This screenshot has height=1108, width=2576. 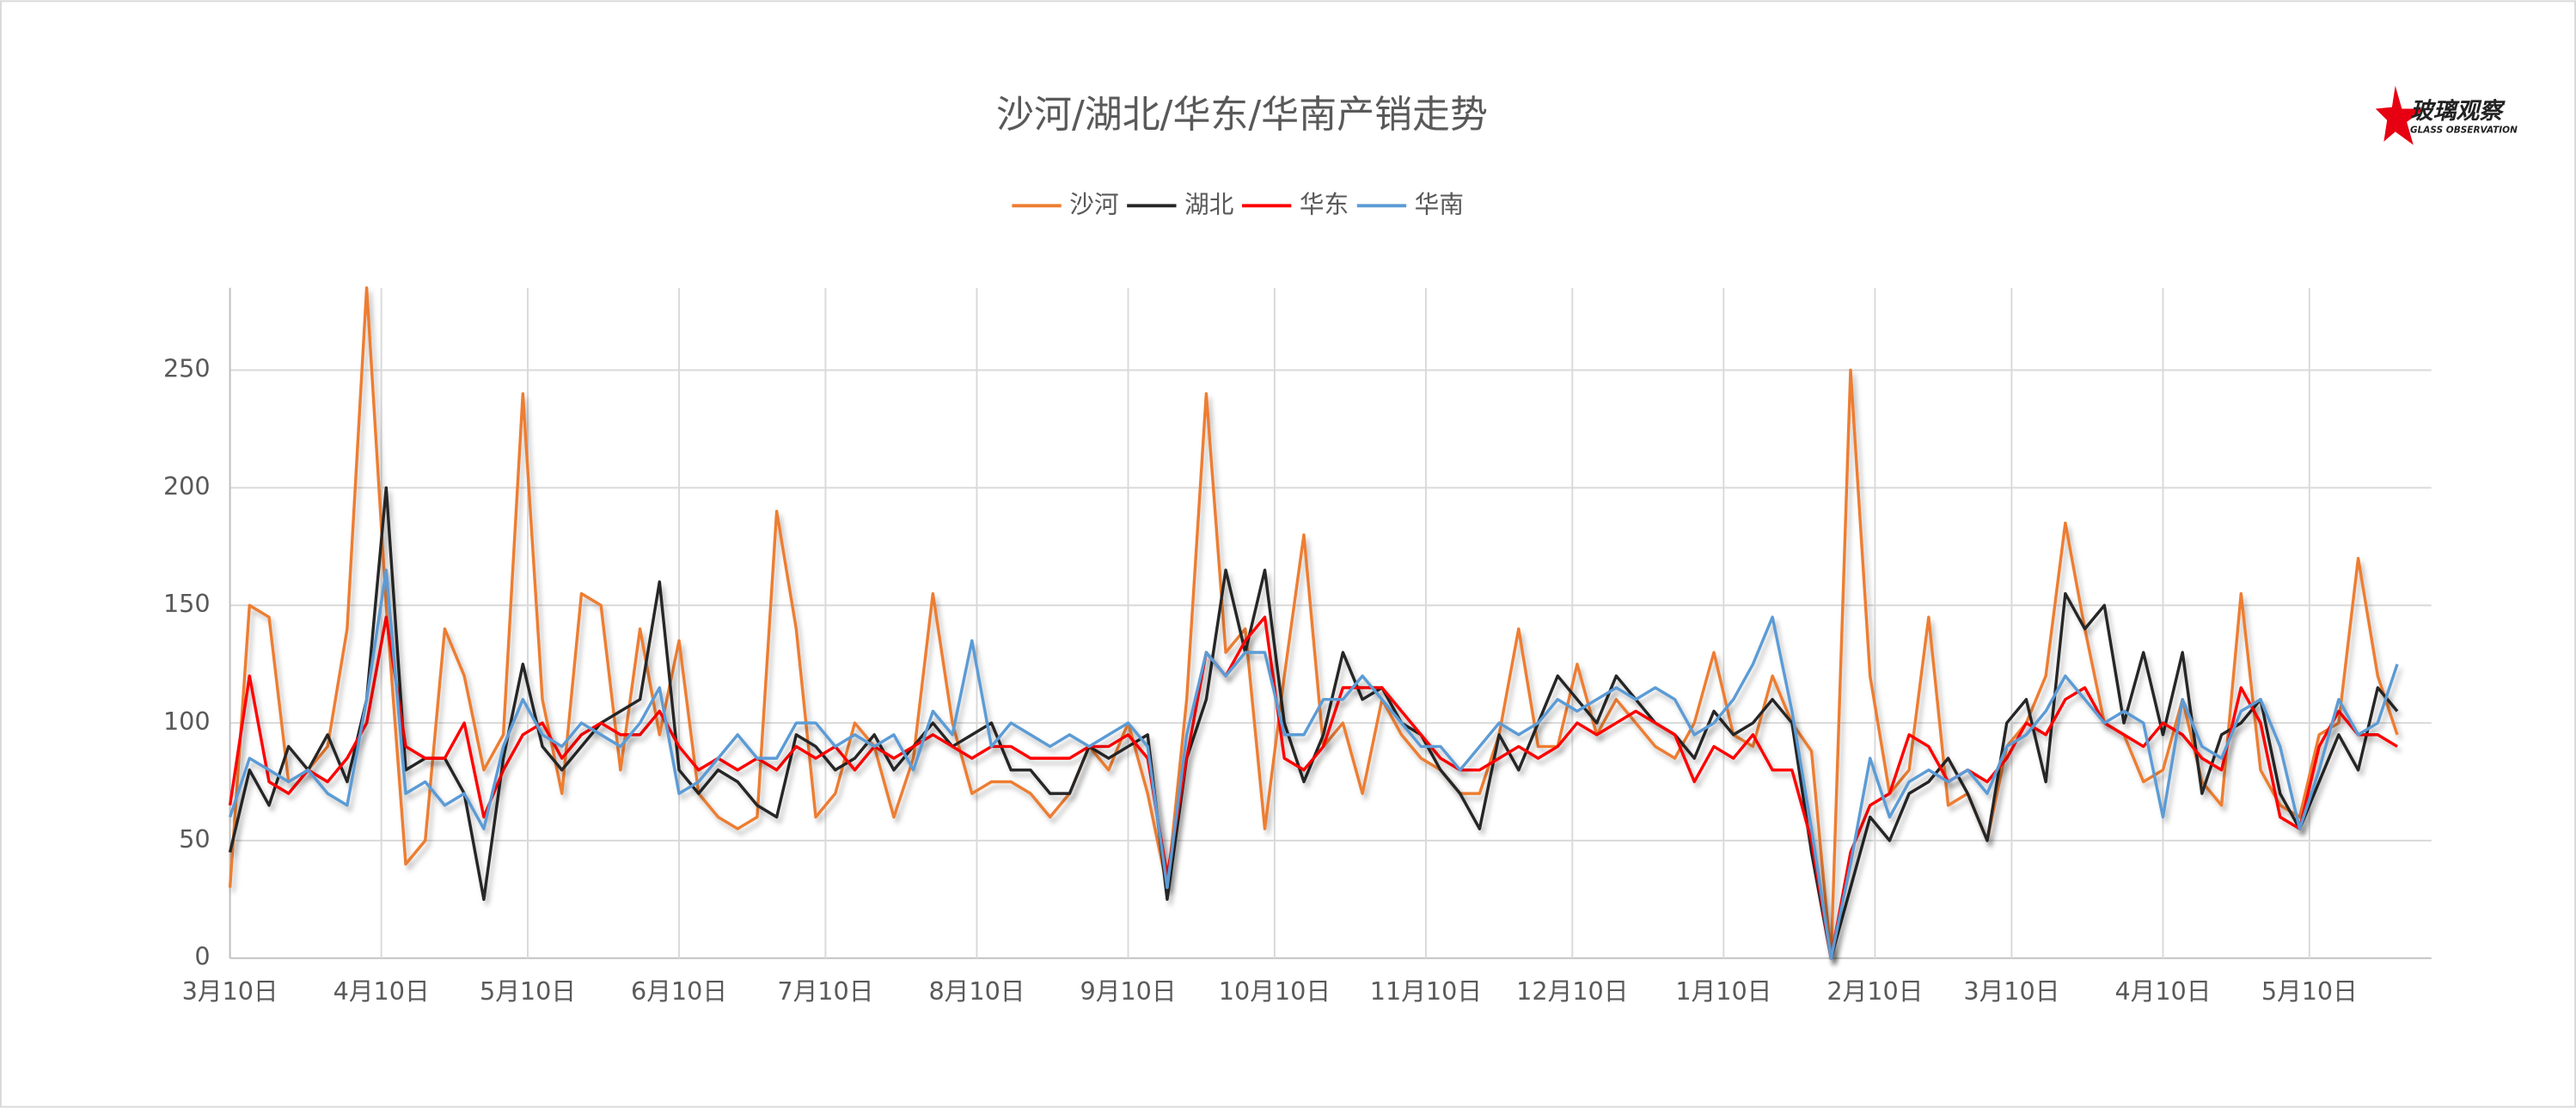 What do you see at coordinates (1128, 991) in the screenshot?
I see `x-tick-label: 9月10日` at bounding box center [1128, 991].